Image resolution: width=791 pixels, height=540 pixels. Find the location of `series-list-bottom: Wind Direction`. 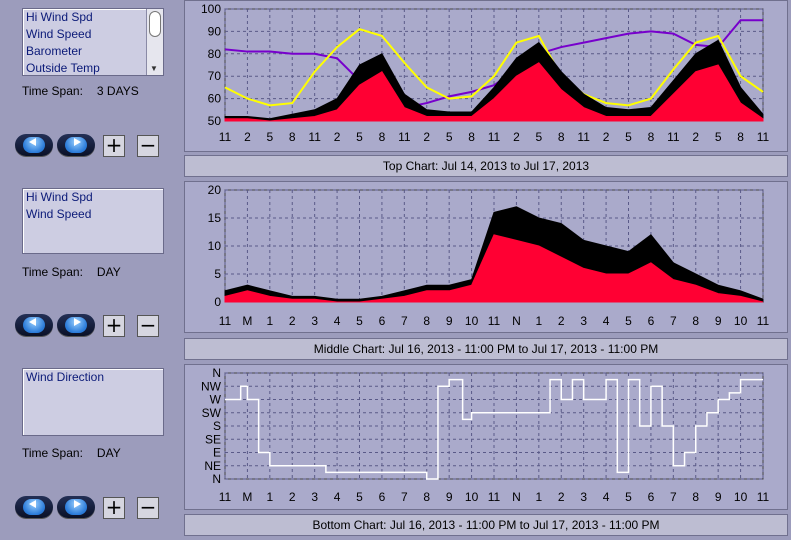

series-list-bottom: Wind Direction is located at coordinates (93, 402).